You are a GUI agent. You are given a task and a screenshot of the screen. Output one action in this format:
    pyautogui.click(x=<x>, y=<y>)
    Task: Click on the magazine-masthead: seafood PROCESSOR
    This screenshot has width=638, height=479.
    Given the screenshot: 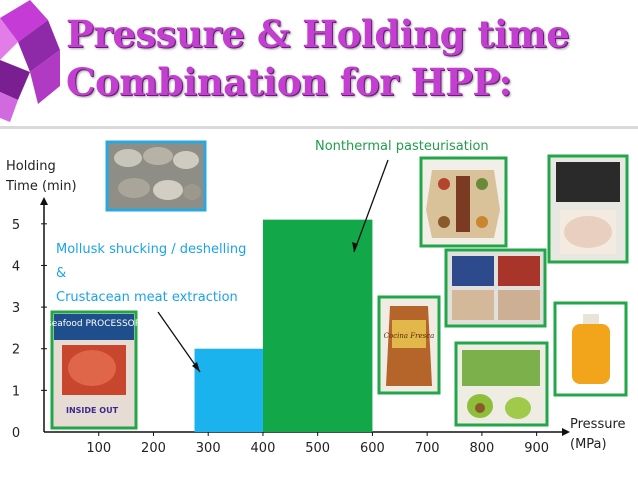 What is the action you would take?
    pyautogui.click(x=94, y=324)
    